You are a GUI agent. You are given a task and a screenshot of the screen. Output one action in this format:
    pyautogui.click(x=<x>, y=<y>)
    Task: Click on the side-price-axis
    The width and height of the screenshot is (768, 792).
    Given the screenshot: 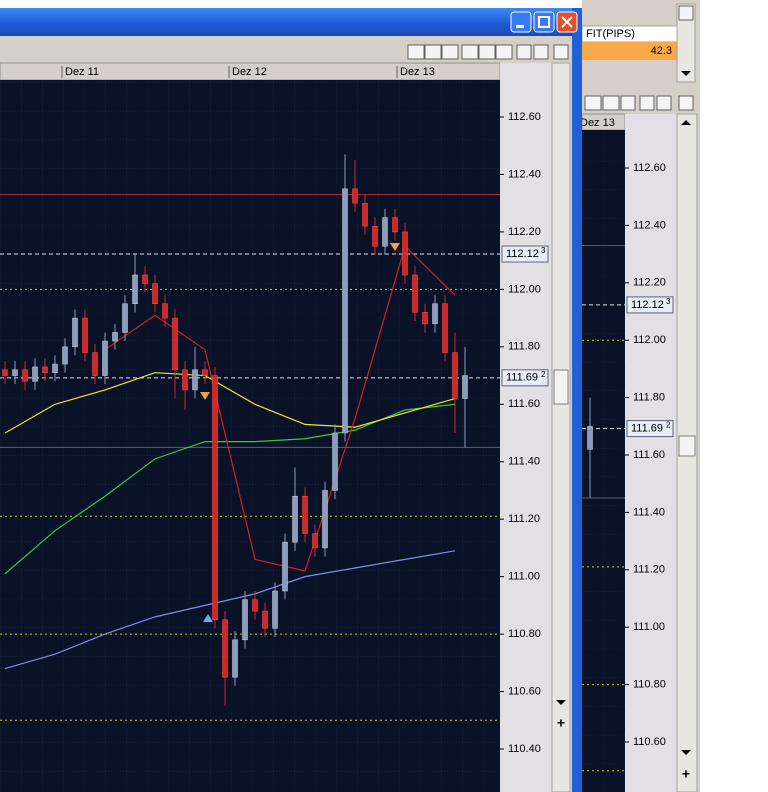 What is the action you would take?
    pyautogui.click(x=651, y=453)
    